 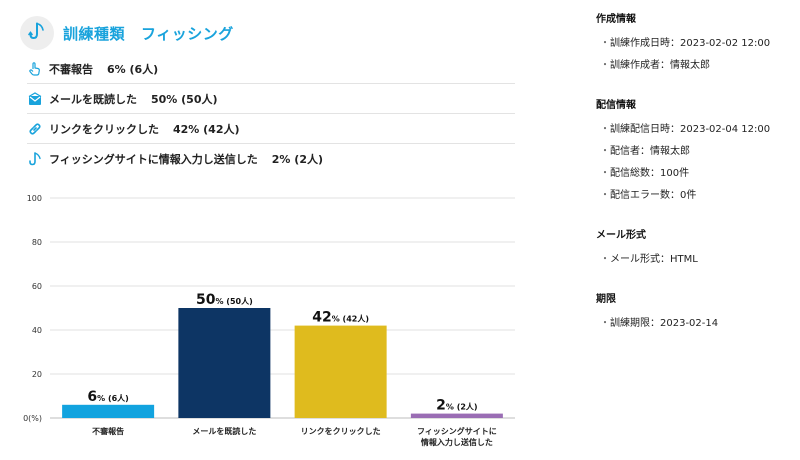 I want to click on bar-value-percent: 2, so click(x=441, y=406).